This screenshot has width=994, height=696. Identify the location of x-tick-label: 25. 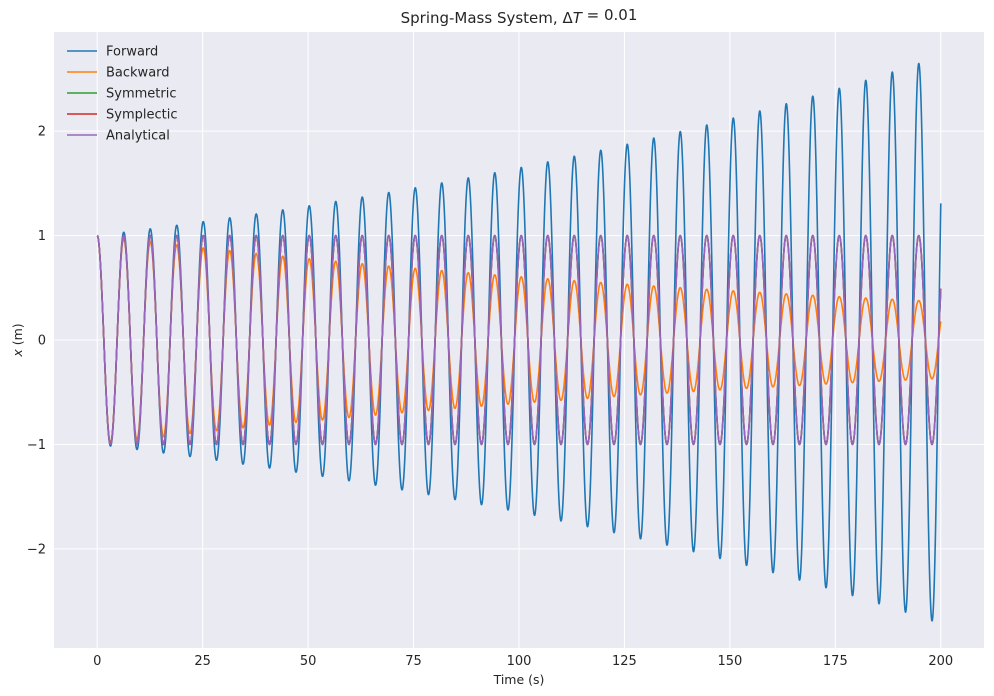
(202, 661).